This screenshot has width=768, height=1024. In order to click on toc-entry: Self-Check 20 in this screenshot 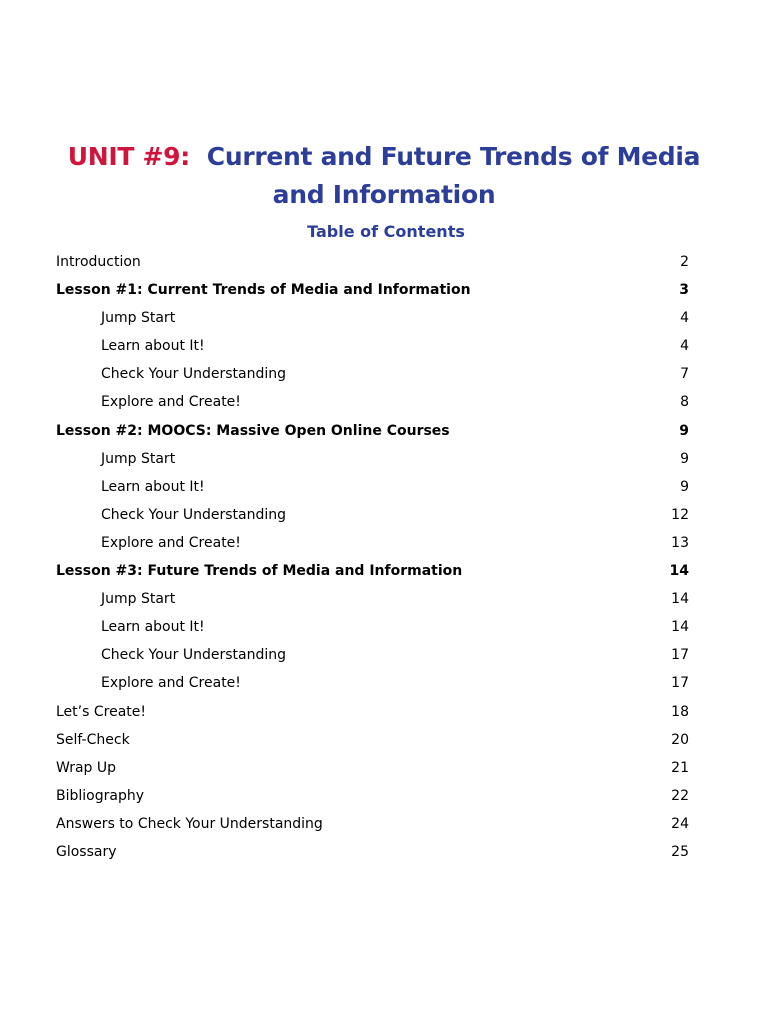, I will do `click(372, 740)`.